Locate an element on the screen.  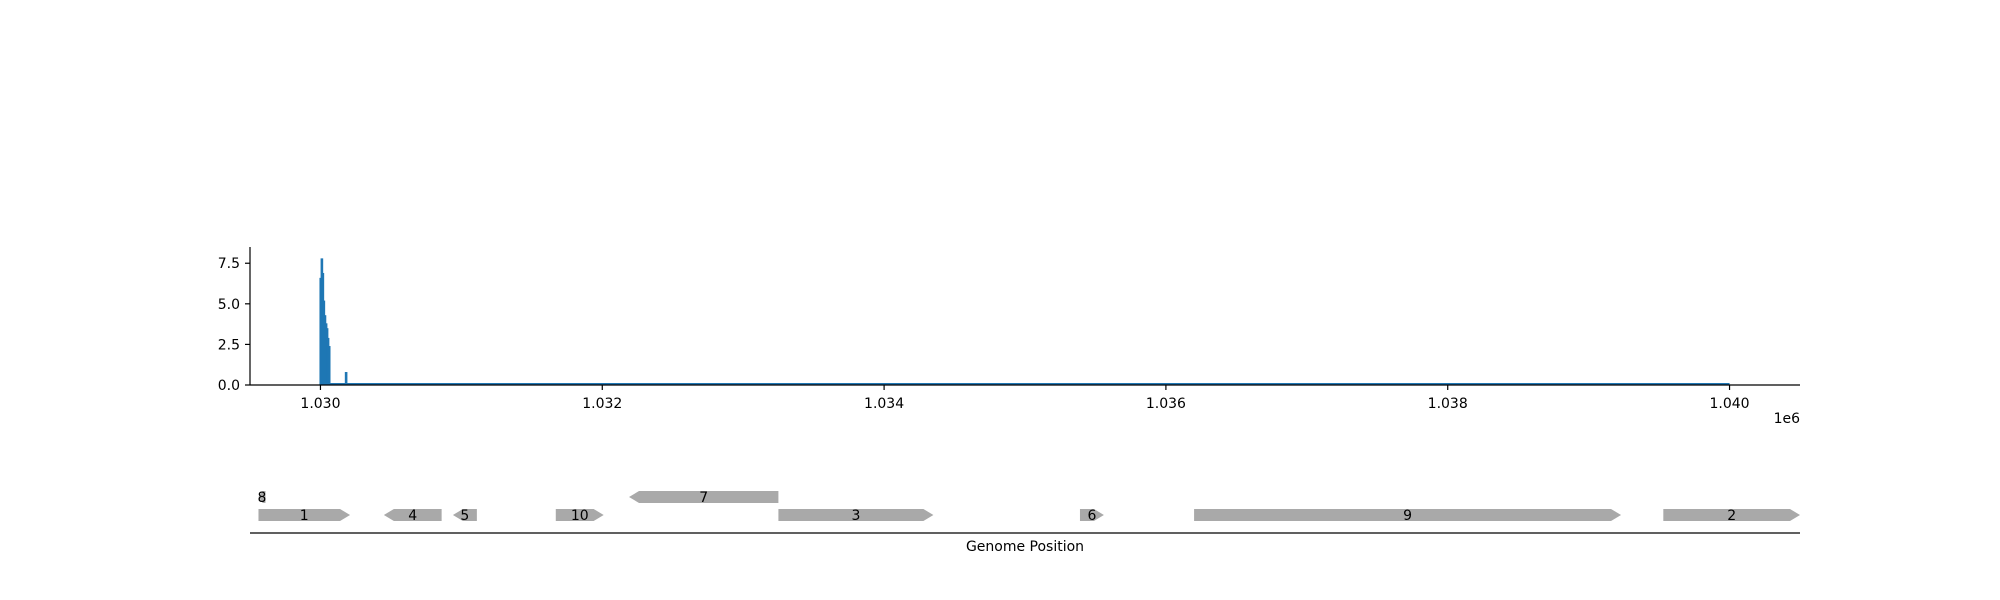
gene-track: 8 1 4 5 10 7 3 6 9 2 Genome Position is located at coordinates (1025, 522).